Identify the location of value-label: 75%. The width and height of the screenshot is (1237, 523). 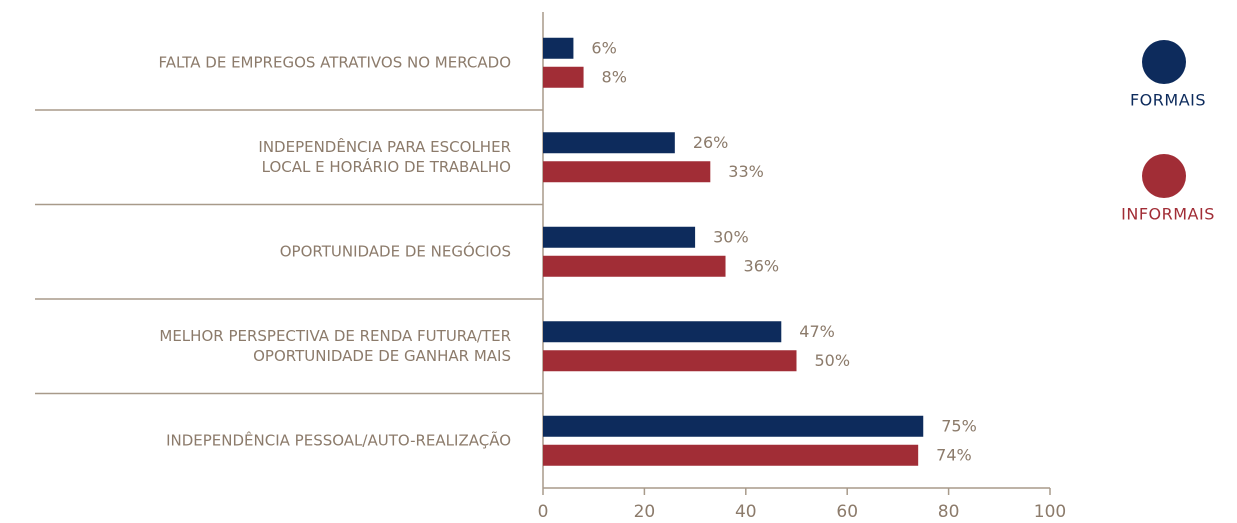
(959, 425).